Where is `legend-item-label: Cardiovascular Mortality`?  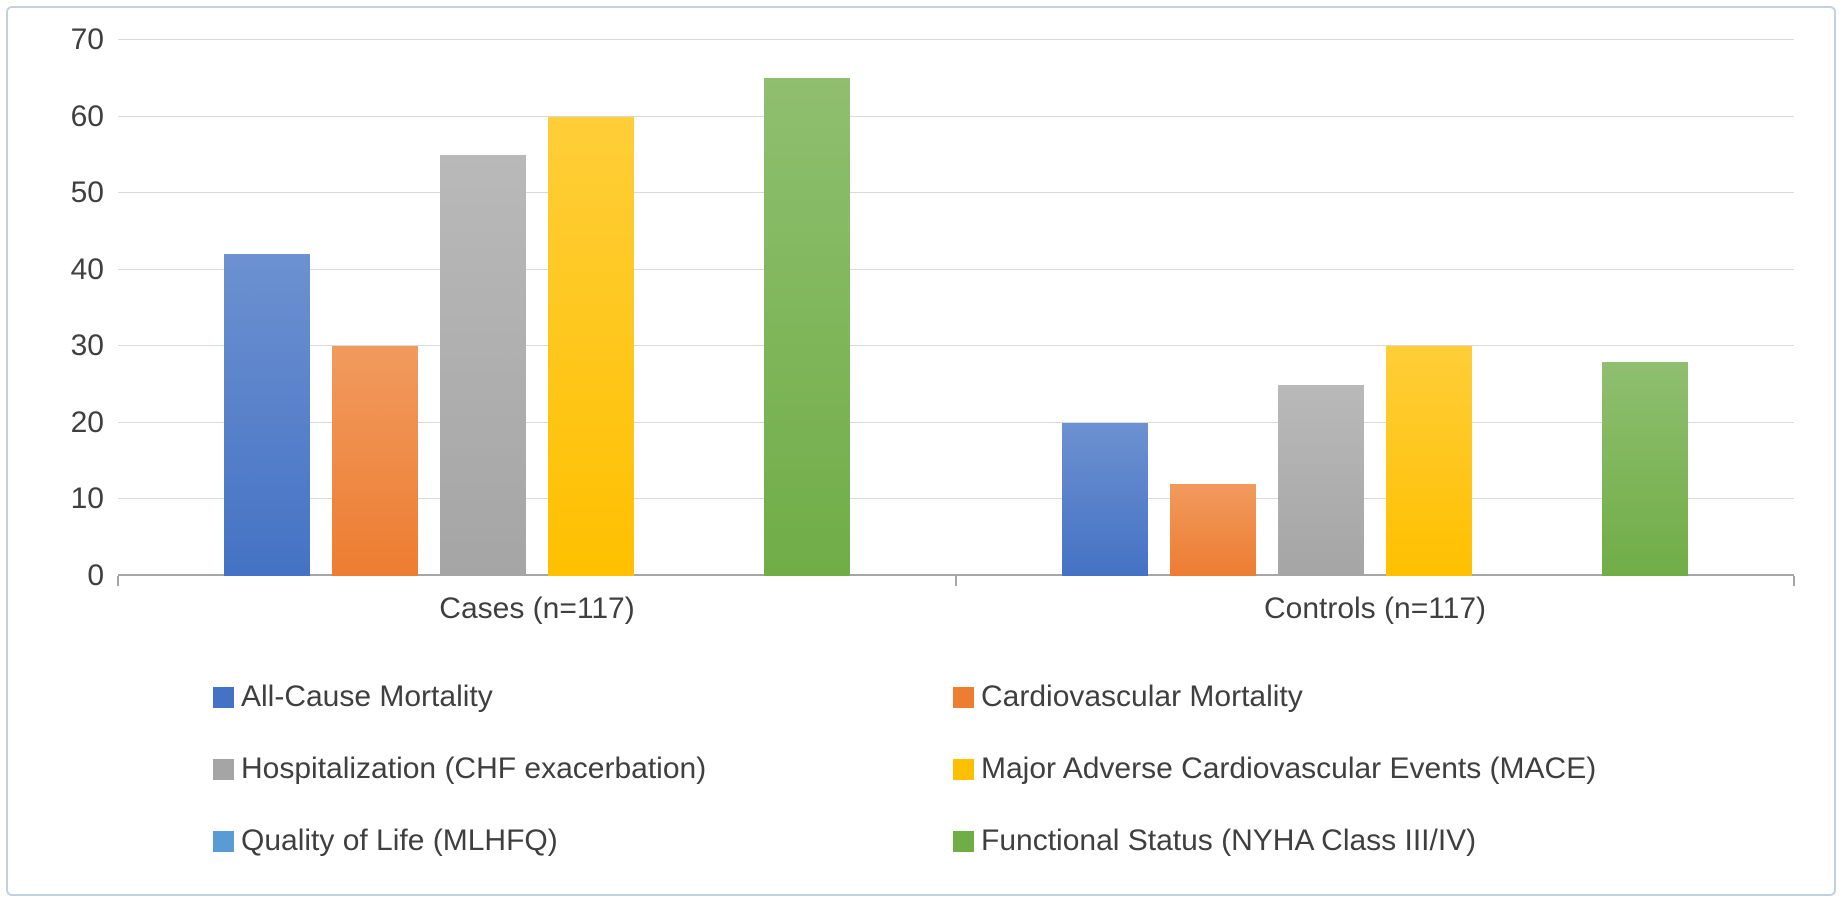 legend-item-label: Cardiovascular Mortality is located at coordinates (1142, 696).